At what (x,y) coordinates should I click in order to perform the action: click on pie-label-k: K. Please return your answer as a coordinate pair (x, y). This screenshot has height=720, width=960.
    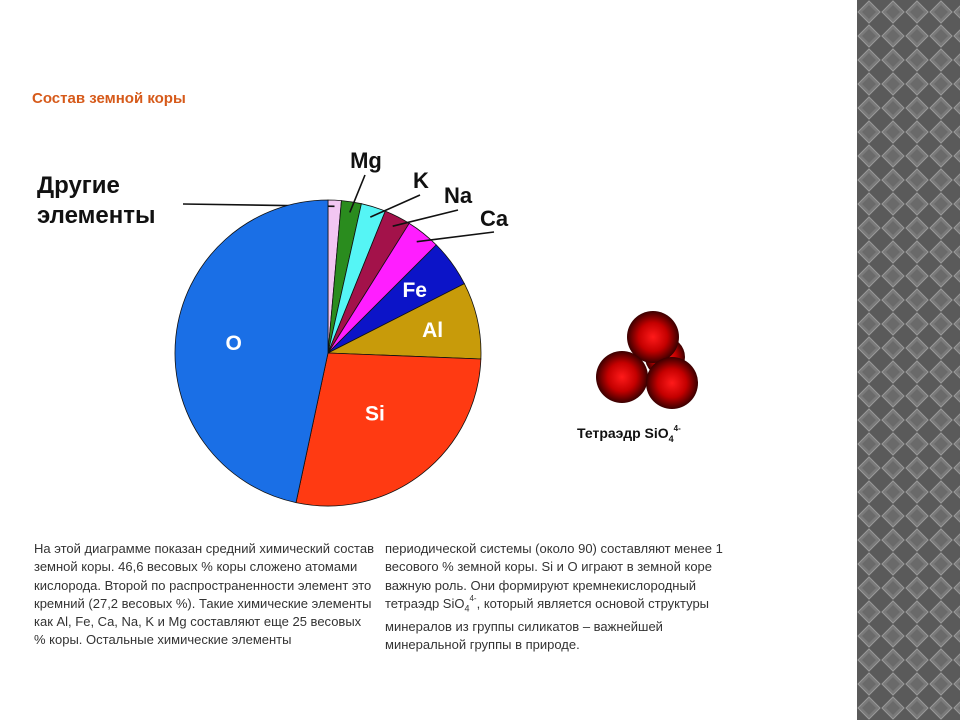
    Looking at the image, I should click on (421, 180).